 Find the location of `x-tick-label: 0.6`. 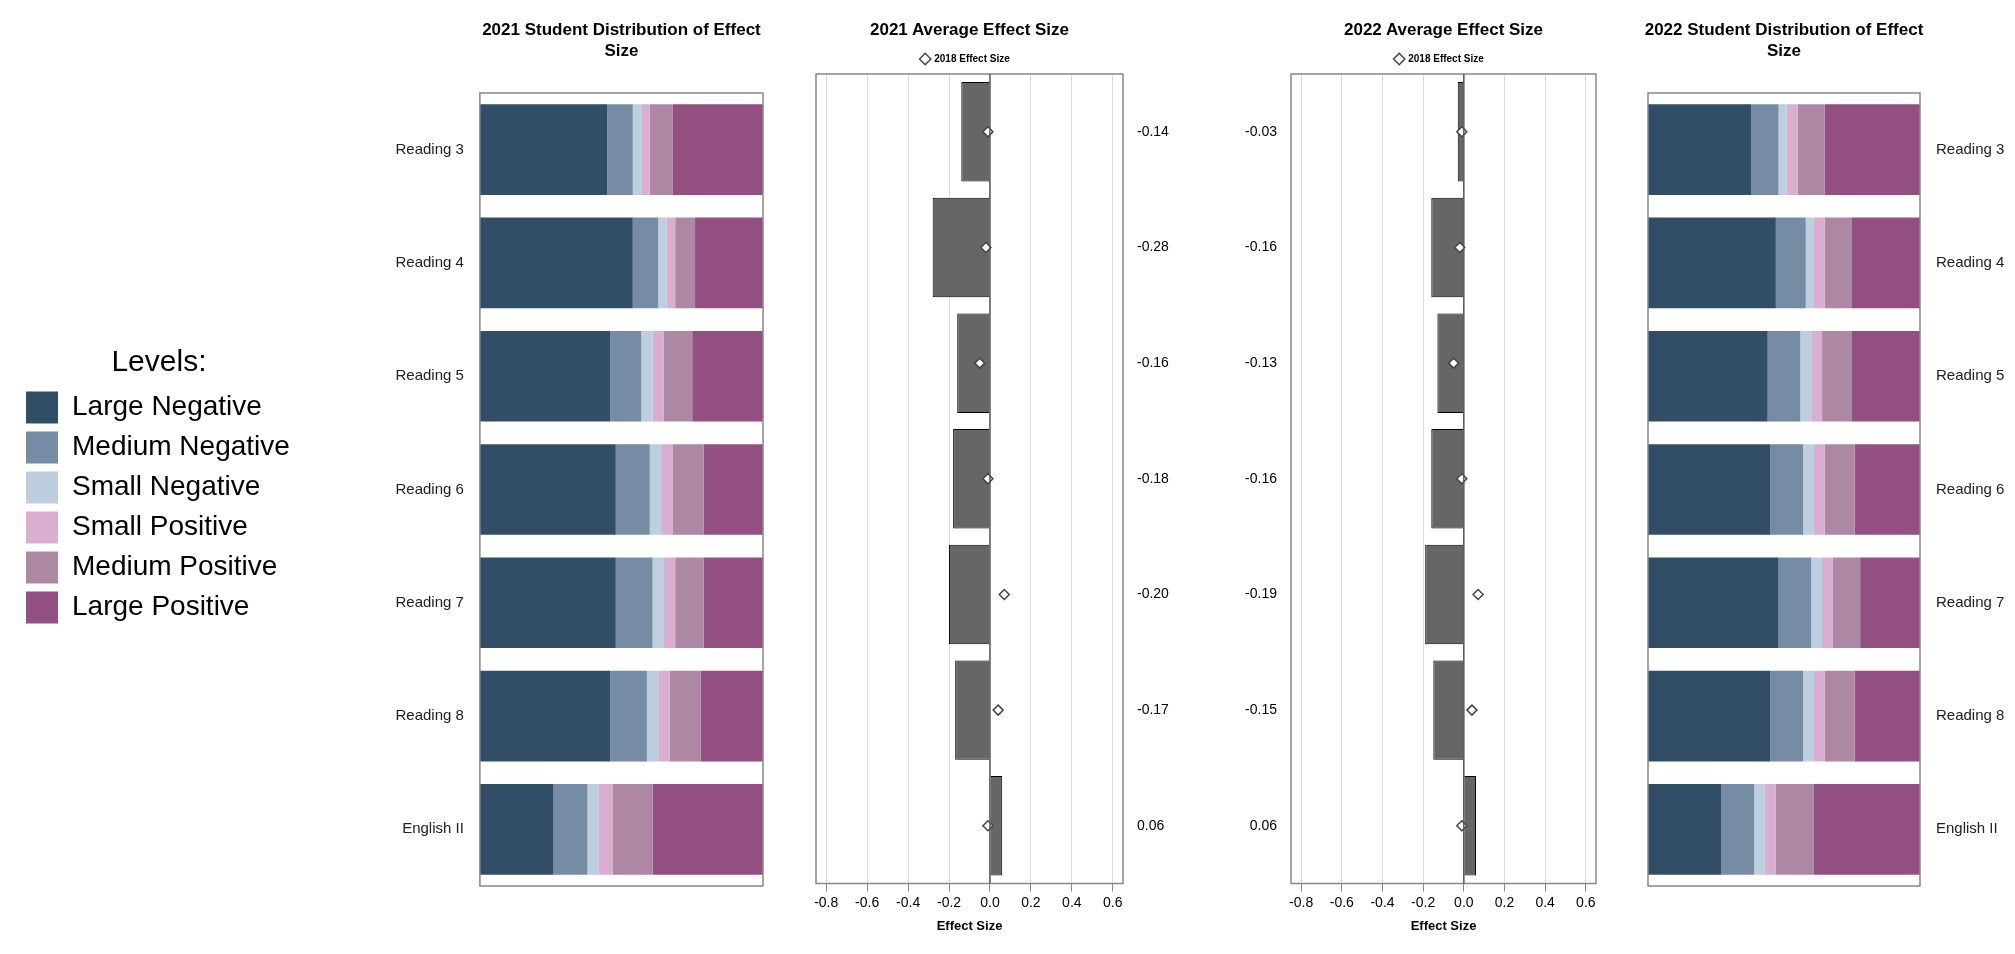

x-tick-label: 0.6 is located at coordinates (1113, 901).